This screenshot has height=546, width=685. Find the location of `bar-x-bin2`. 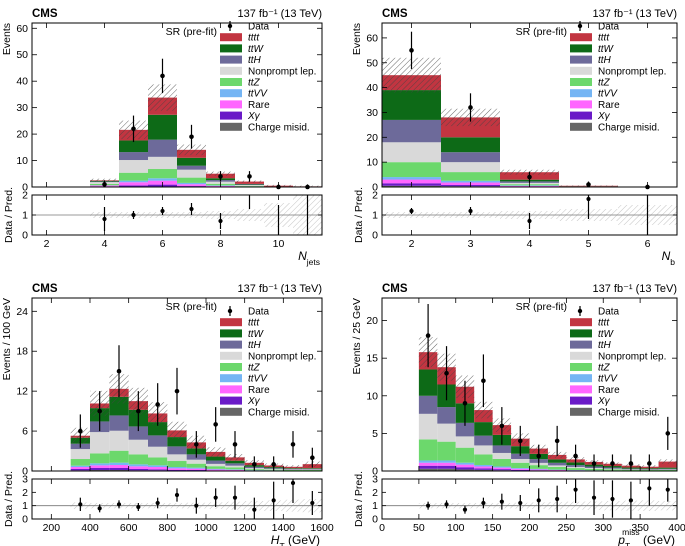

bar-x-bin2 is located at coordinates (465, 468).